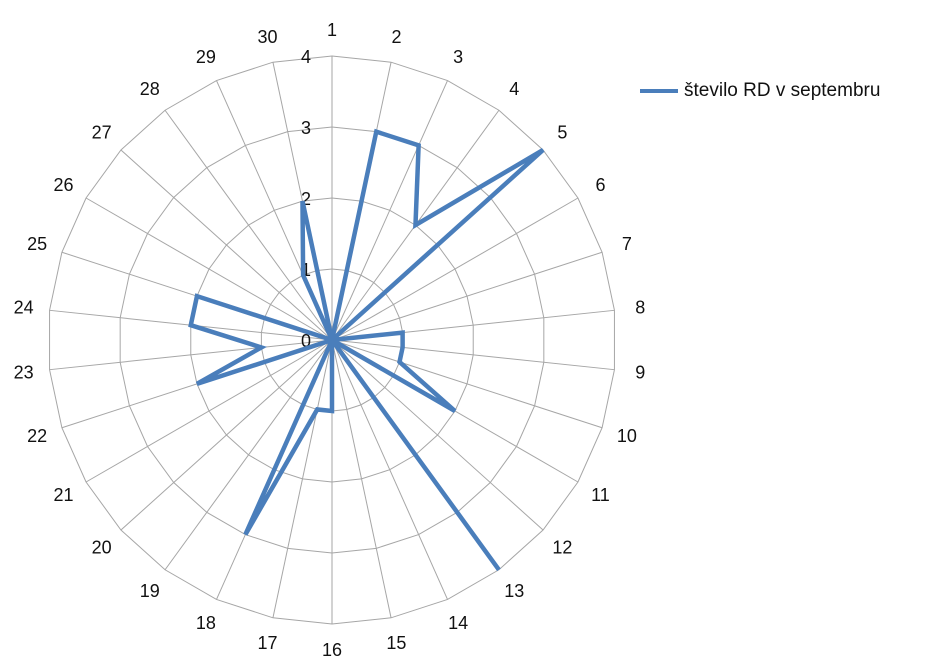  What do you see at coordinates (627, 436) in the screenshot?
I see `category-label: 10` at bounding box center [627, 436].